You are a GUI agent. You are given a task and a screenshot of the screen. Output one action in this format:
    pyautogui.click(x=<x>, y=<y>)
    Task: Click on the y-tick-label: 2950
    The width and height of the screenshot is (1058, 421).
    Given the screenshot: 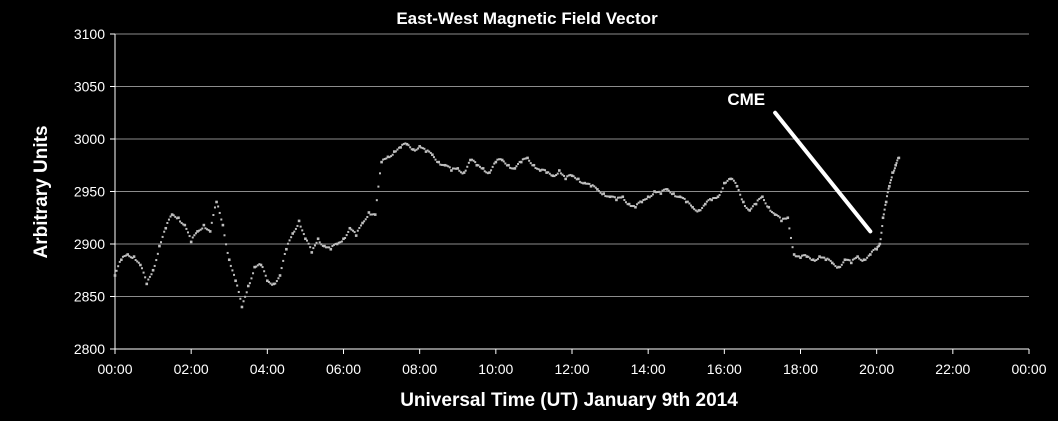 What is the action you would take?
    pyautogui.click(x=89, y=192)
    